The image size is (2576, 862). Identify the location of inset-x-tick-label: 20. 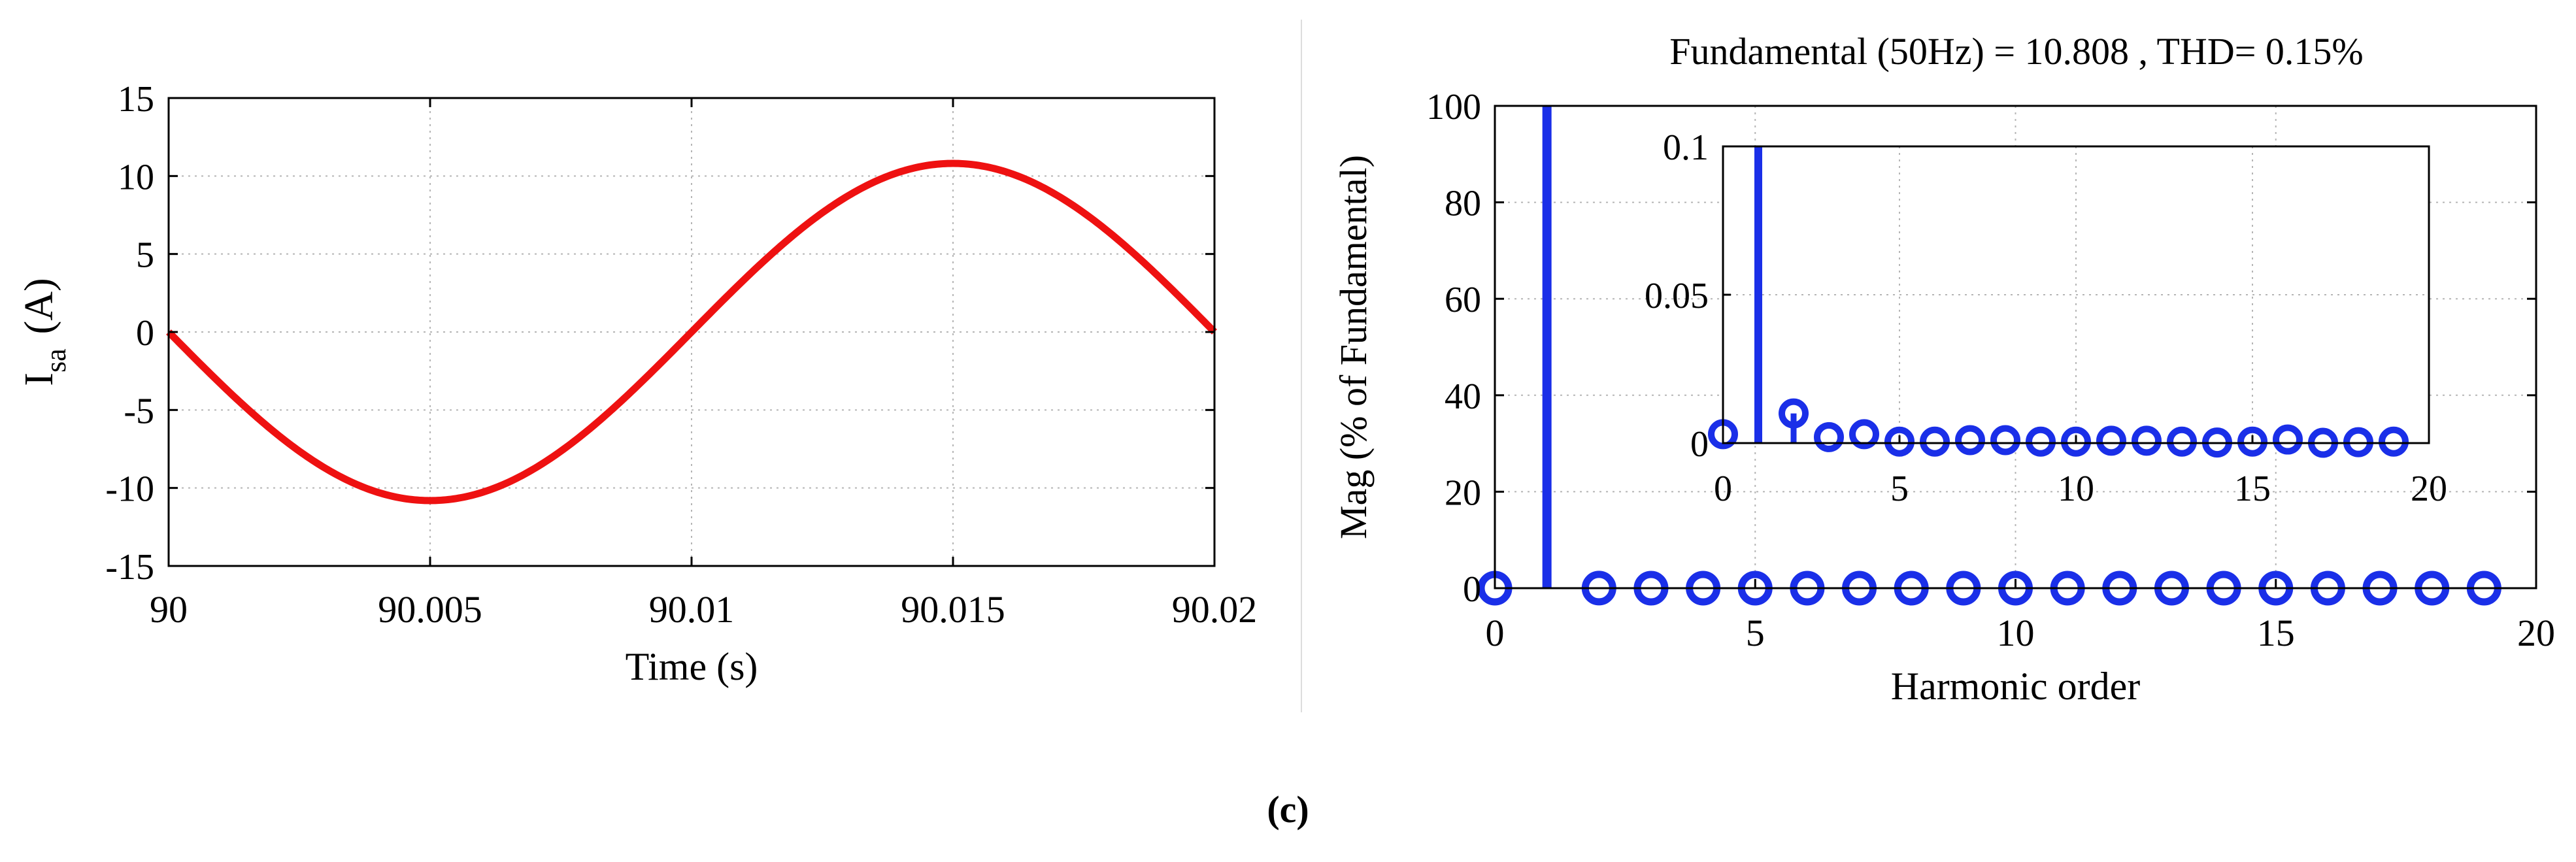
(2429, 489).